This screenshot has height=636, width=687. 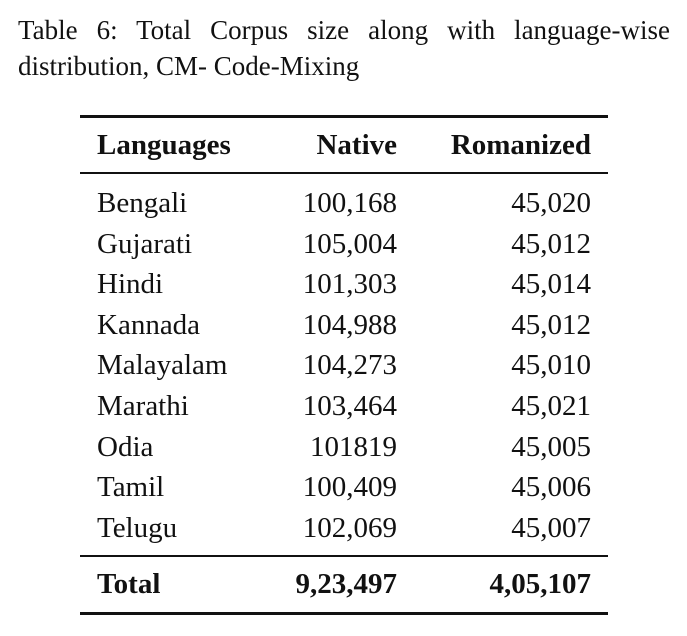 I want to click on bottom-rule, so click(x=344, y=613).